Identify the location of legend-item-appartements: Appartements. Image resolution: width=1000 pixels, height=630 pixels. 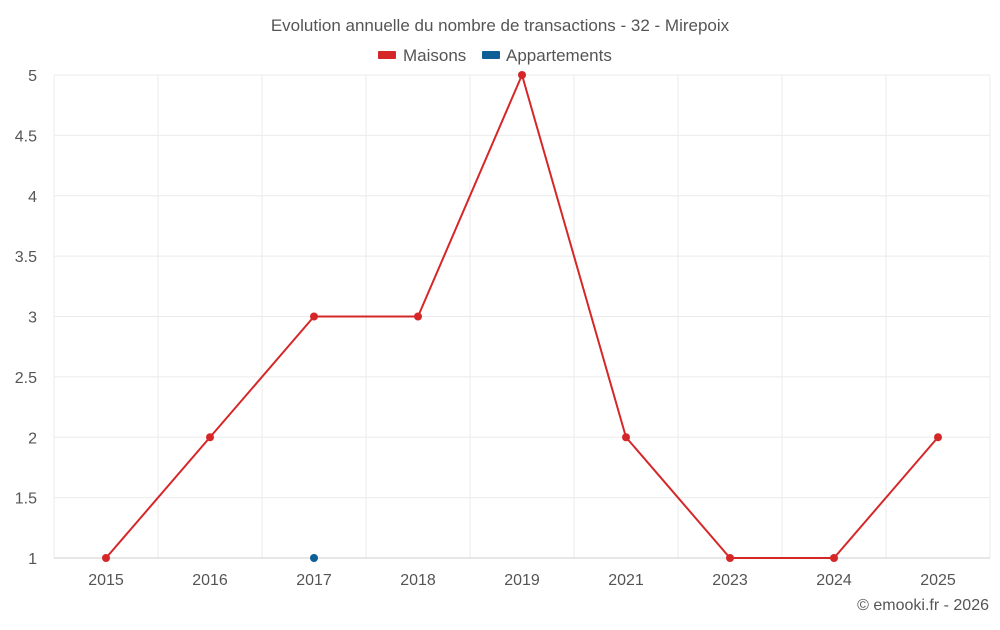
(547, 55).